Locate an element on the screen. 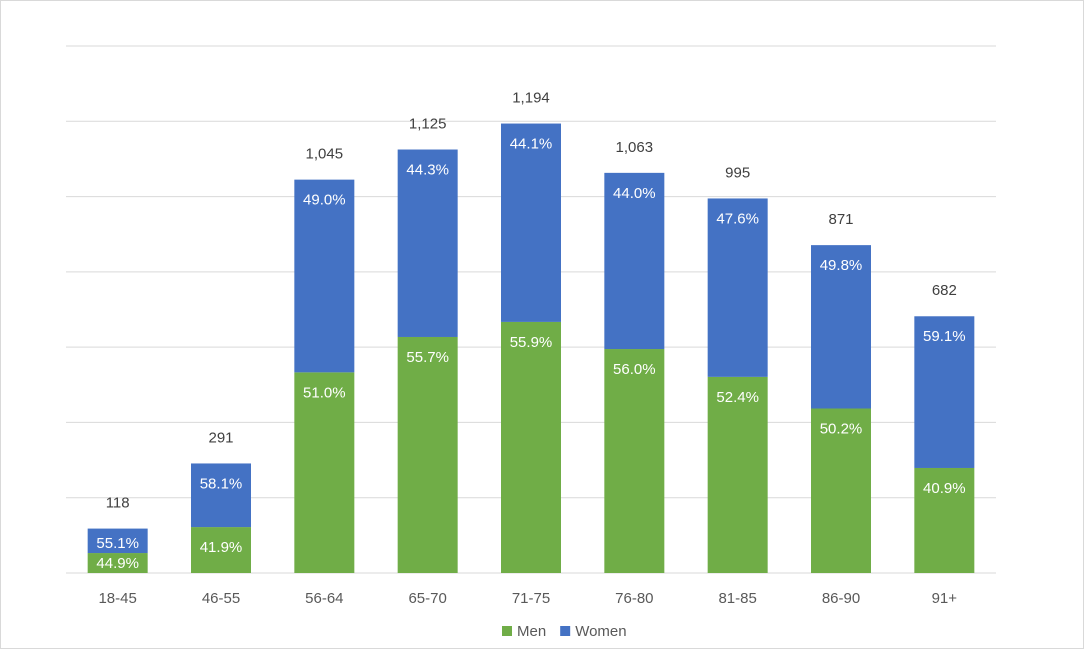 The height and width of the screenshot is (649, 1084). total-label: 1,045 is located at coordinates (325, 154).